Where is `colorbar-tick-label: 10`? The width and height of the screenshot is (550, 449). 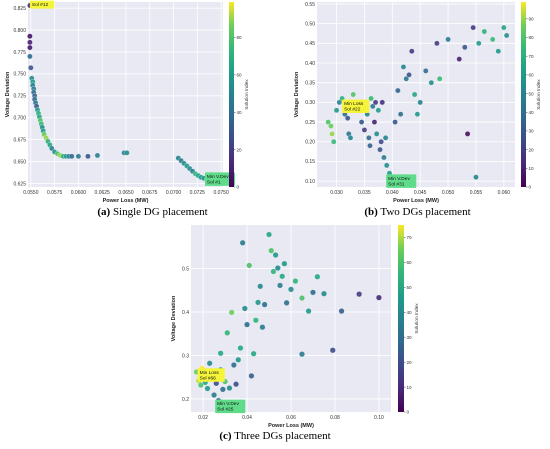 colorbar-tick-label: 10 is located at coordinates (410, 387).